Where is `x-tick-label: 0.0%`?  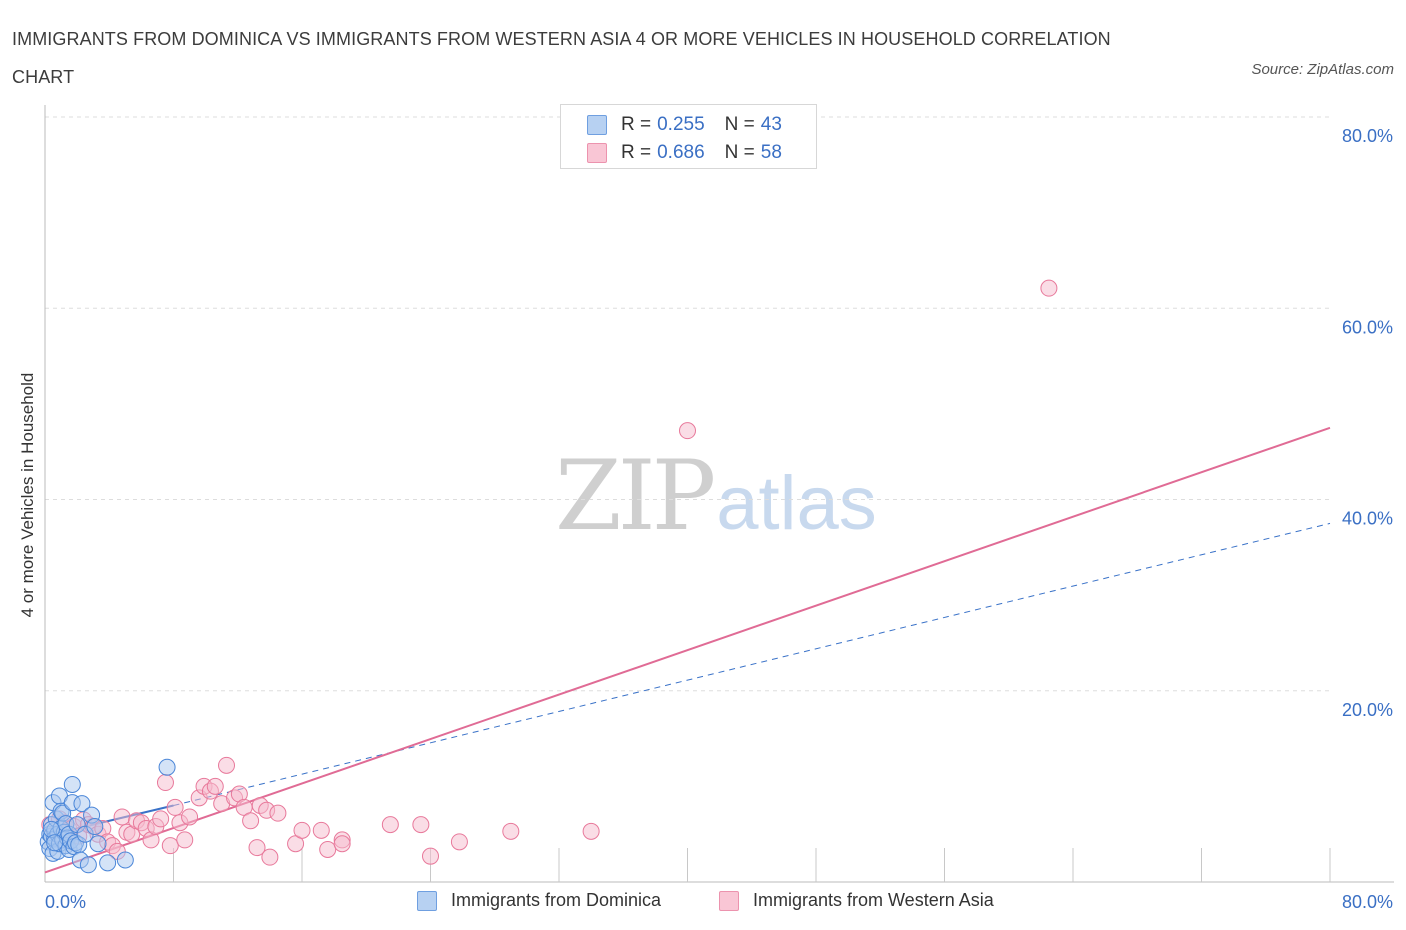 x-tick-label: 0.0% is located at coordinates (65, 902).